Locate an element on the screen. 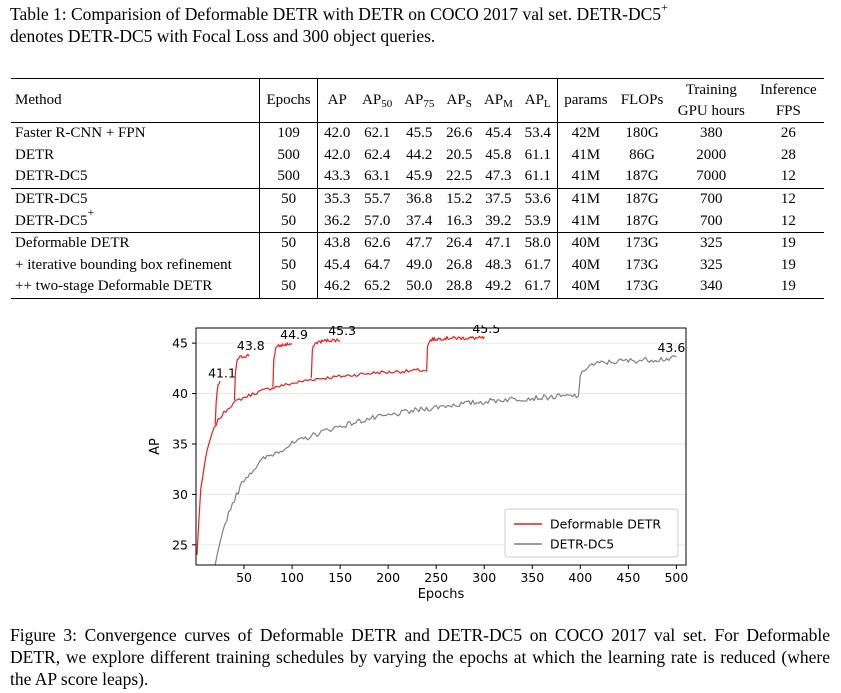  cell-fps: 28 is located at coordinates (788, 154).